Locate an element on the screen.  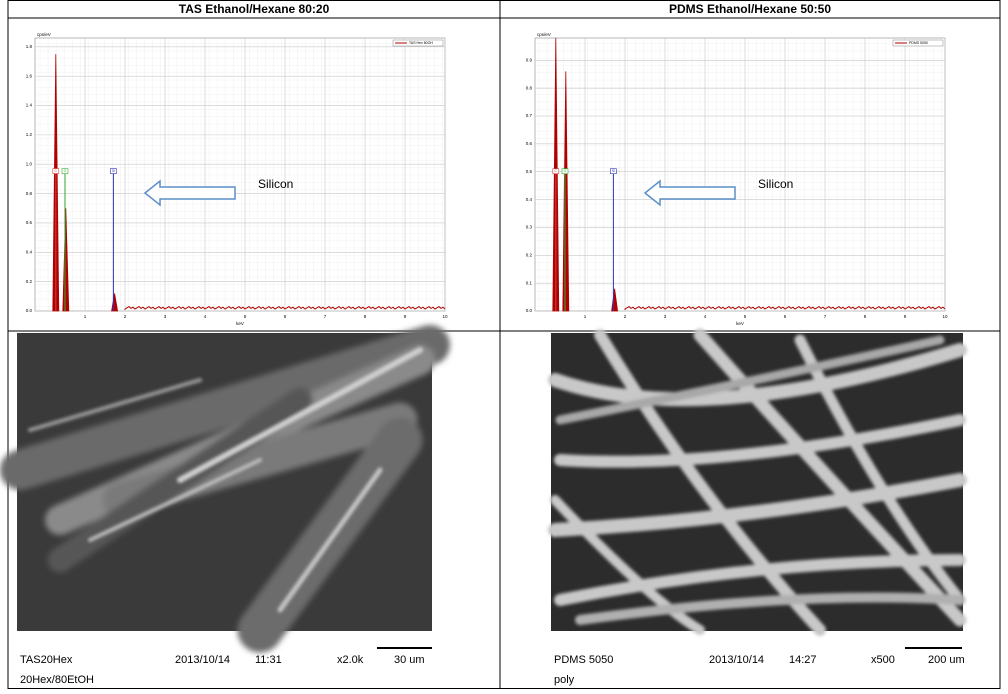
legend-label: PDMS 5050 is located at coordinates (918, 43).